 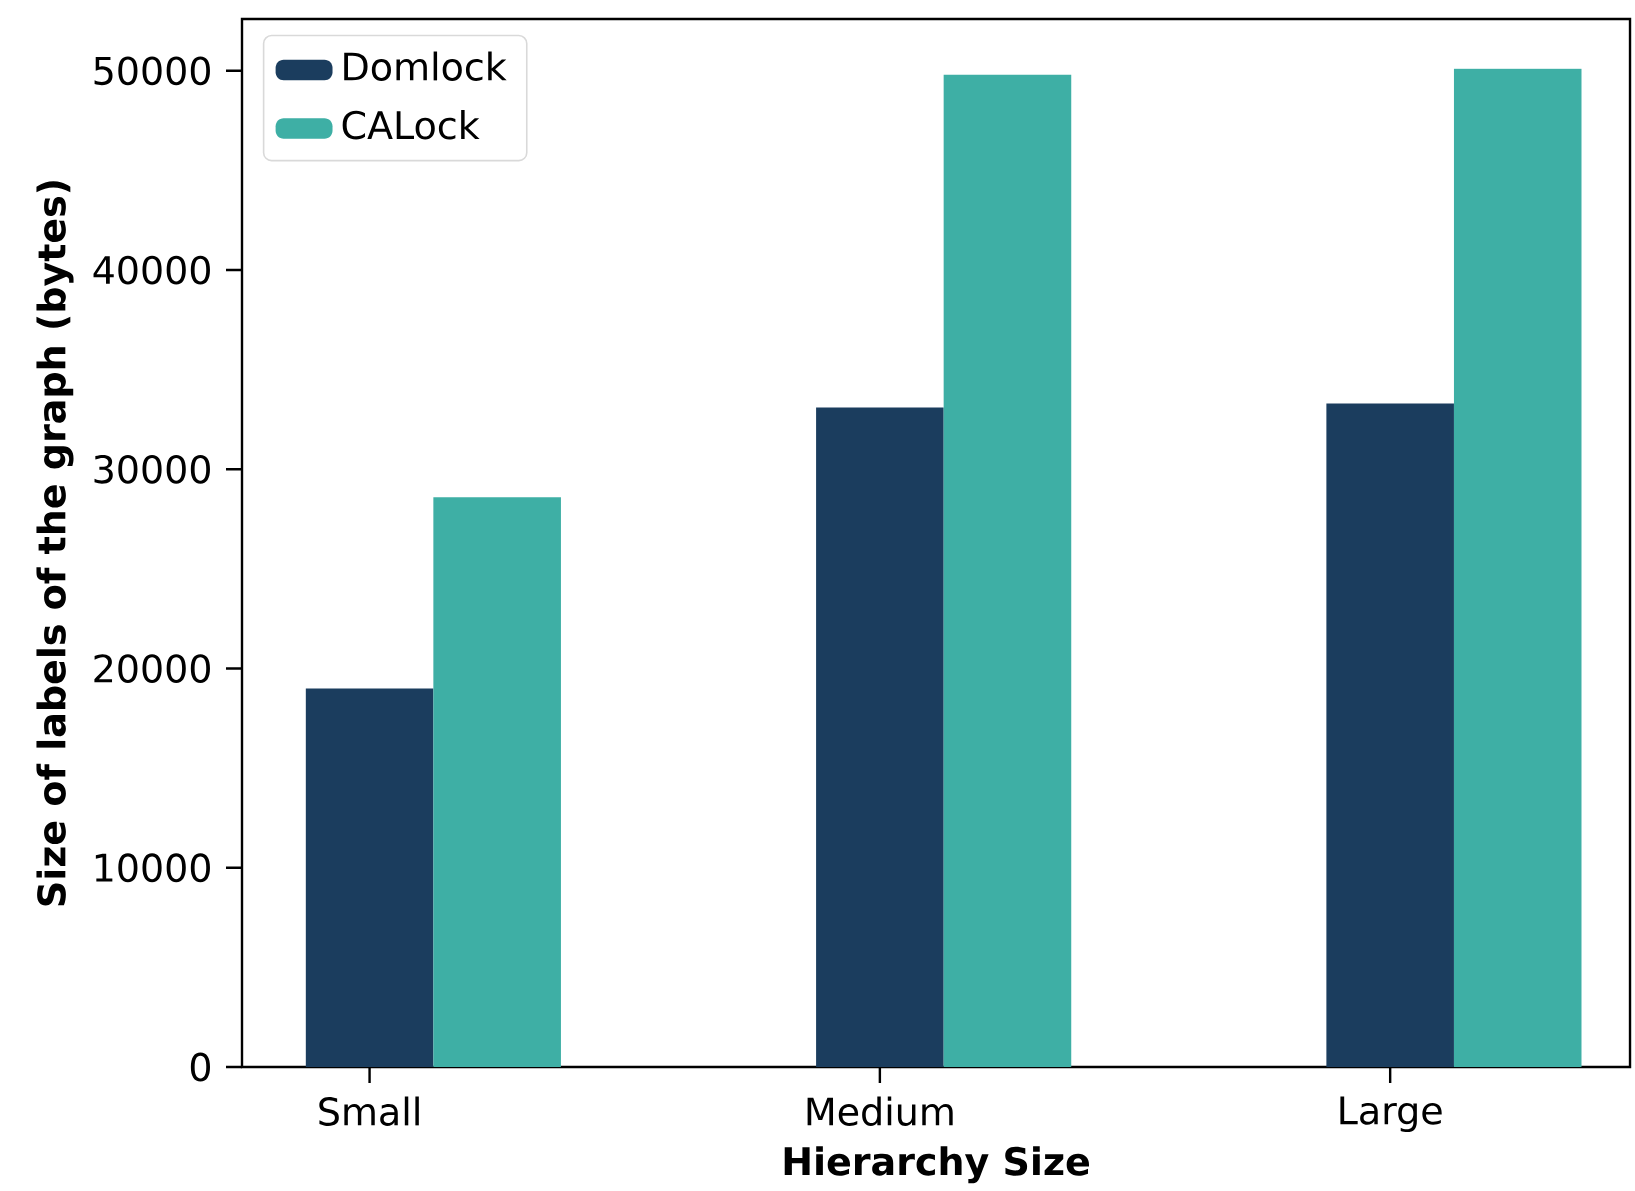 What do you see at coordinates (369, 1111) in the screenshot?
I see `x-tick-label: Small` at bounding box center [369, 1111].